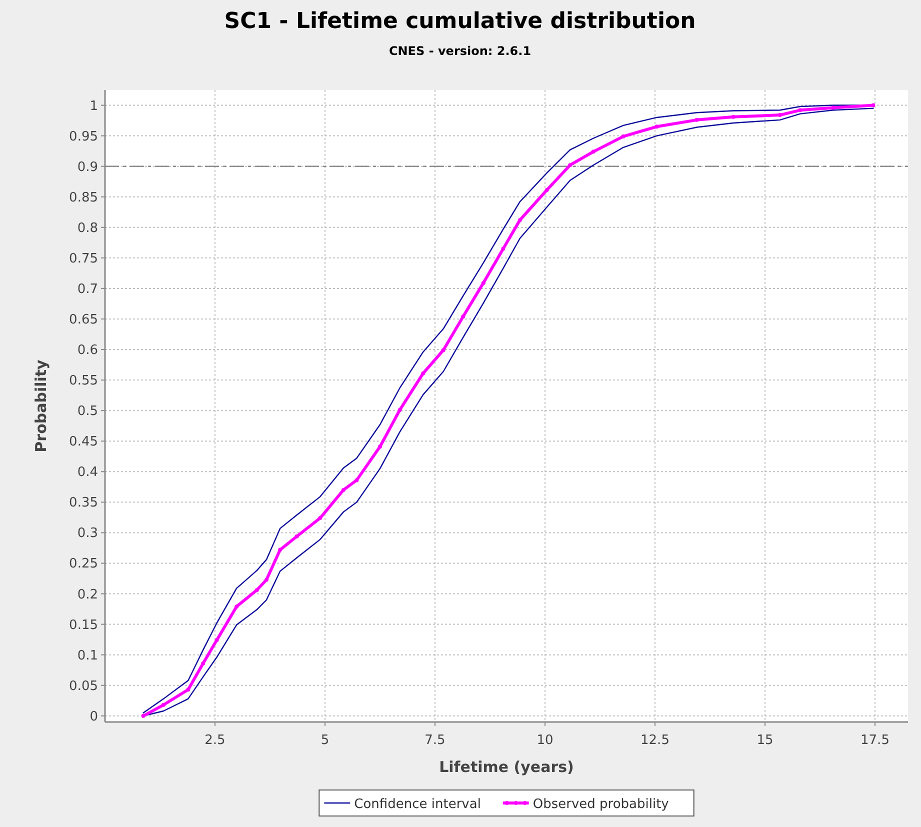 The height and width of the screenshot is (827, 921). Describe the element at coordinates (87, 534) in the screenshot. I see `y-tick-label: 0.3` at that location.